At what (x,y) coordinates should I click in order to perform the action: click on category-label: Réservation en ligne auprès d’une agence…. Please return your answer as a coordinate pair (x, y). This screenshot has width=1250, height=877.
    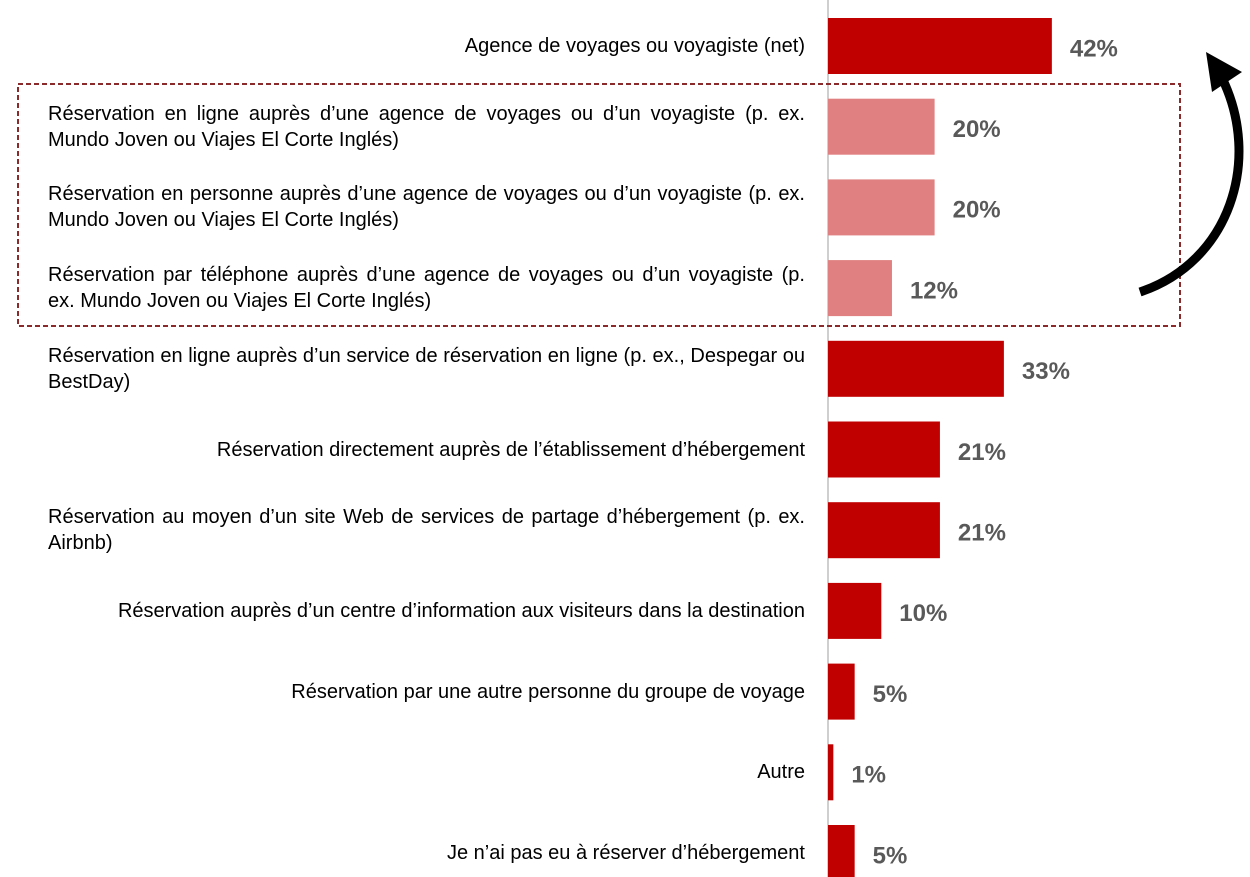
    Looking at the image, I should click on (426, 126).